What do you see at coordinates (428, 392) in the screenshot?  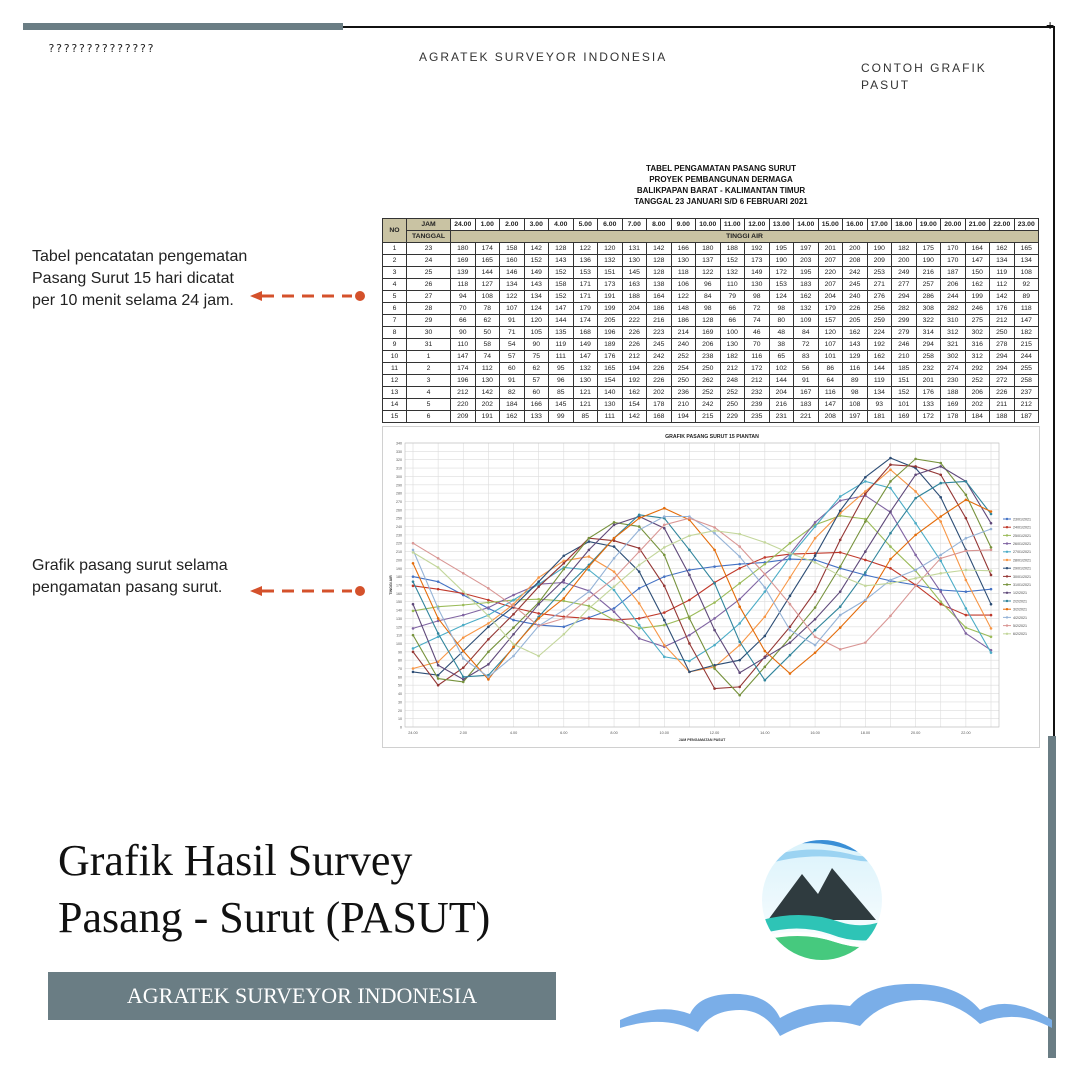 I see `row-date: 4` at bounding box center [428, 392].